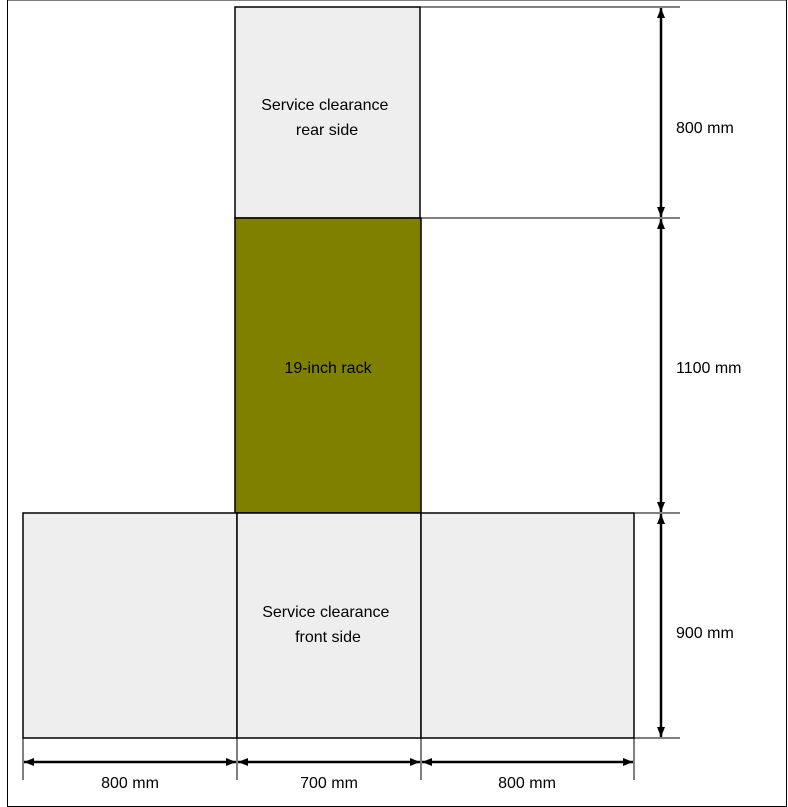 This screenshot has height=807, width=788. I want to click on dimension-label-front-depth: 900 mm, so click(705, 633).